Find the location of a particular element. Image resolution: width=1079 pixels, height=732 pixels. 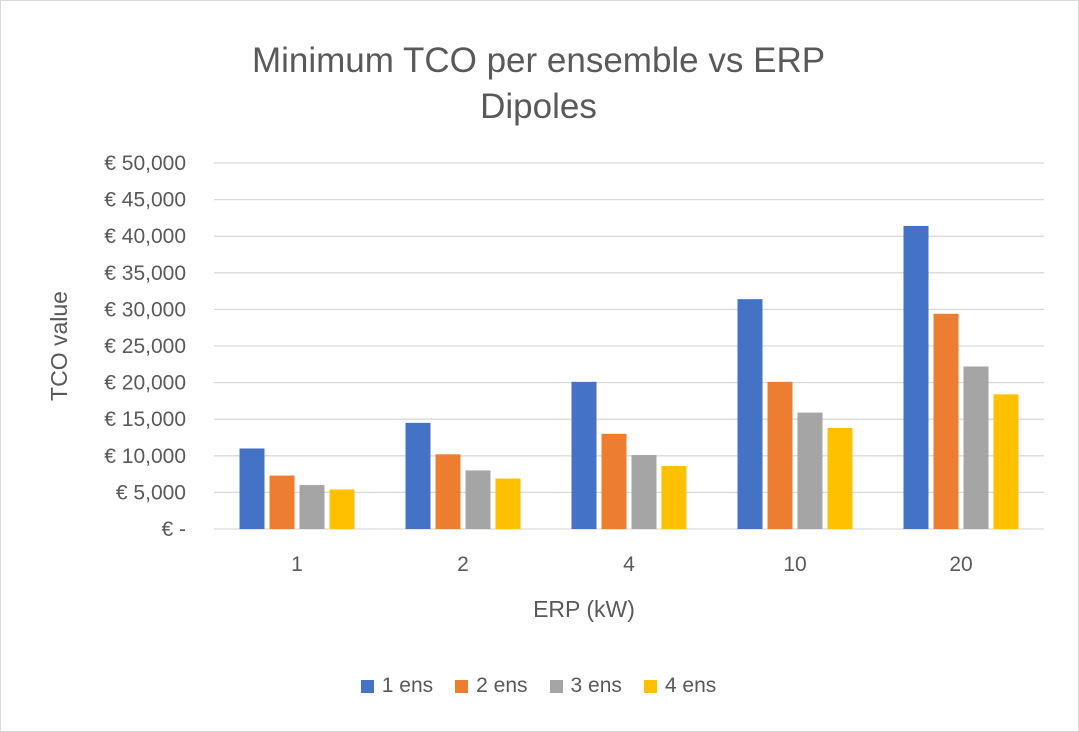

legend-label: 2 ens is located at coordinates (502, 685).